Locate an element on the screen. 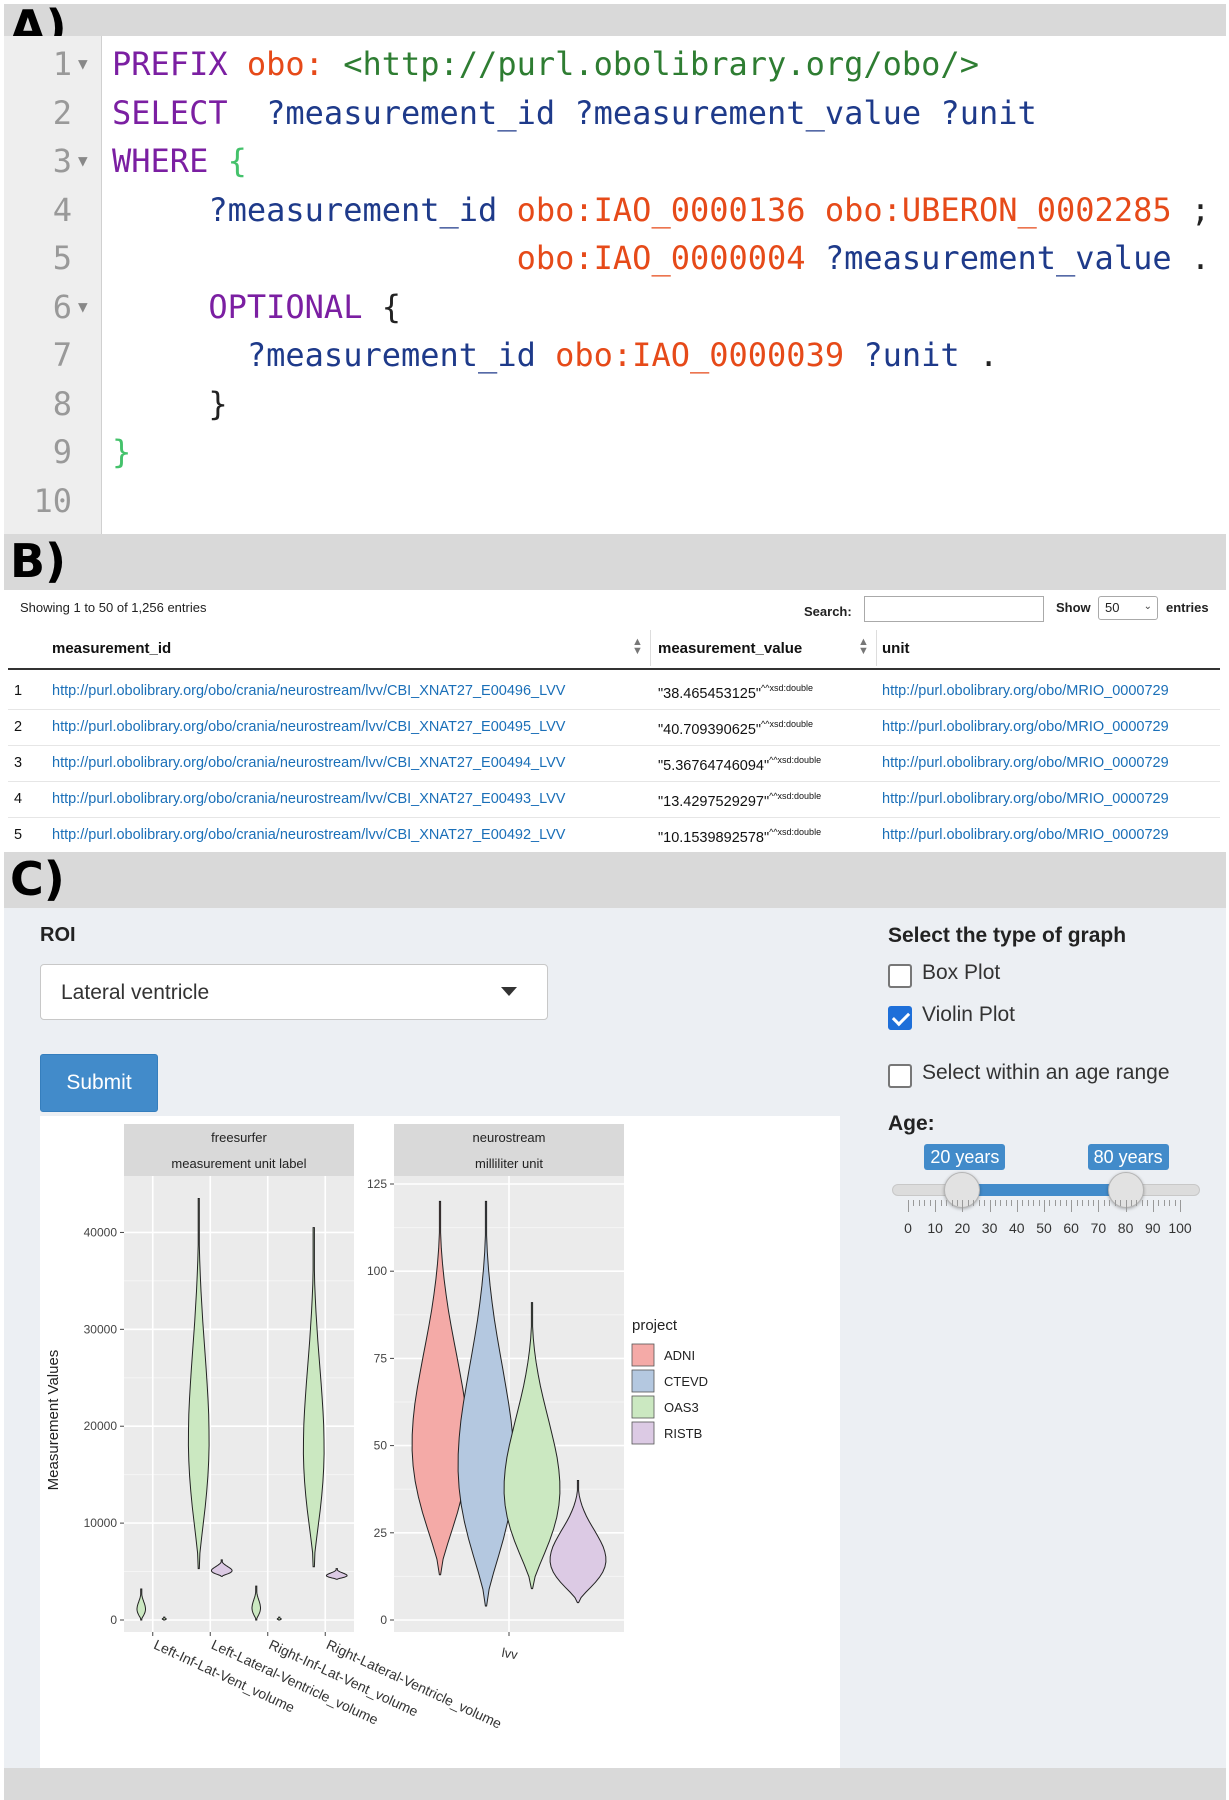  legend-label: OAS3 is located at coordinates (681, 1407).